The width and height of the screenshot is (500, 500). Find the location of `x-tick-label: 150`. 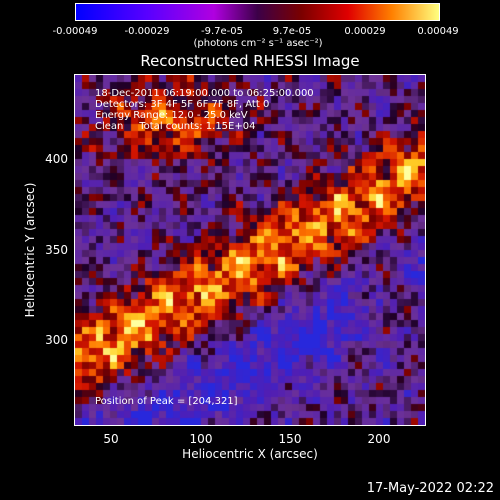

x-tick-label: 150 is located at coordinates (290, 439).